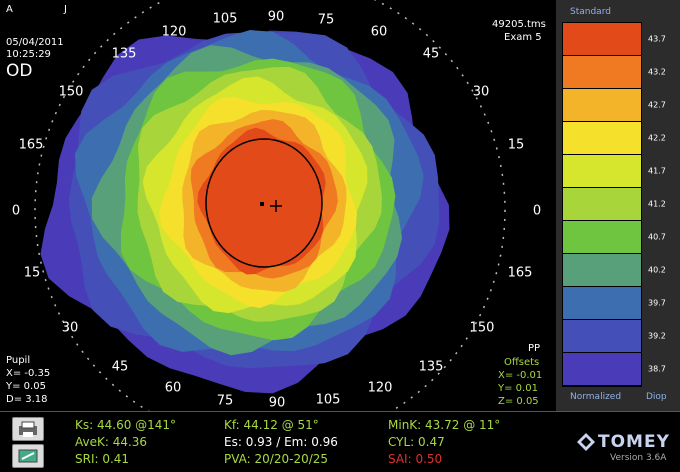 The height and width of the screenshot is (472, 680). What do you see at coordinates (28, 54) in the screenshot?
I see `exam-time: 10:25:29` at bounding box center [28, 54].